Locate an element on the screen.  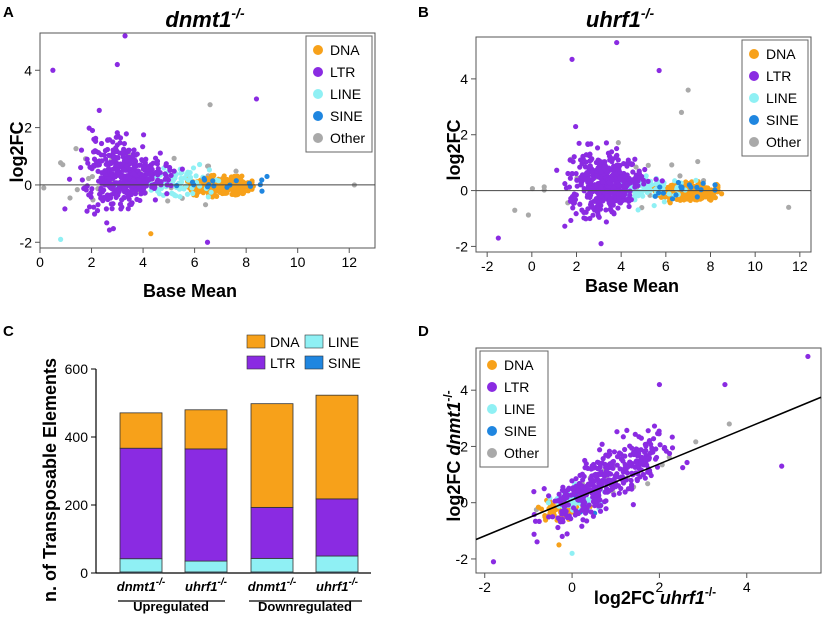
y-tick-label: 600 is located at coordinates (77, 369).